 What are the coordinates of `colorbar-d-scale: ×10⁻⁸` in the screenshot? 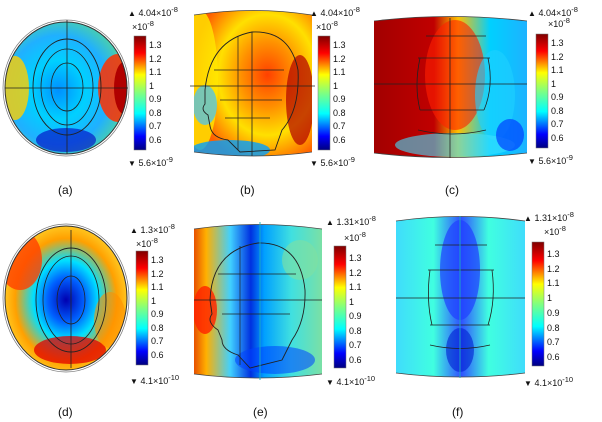 It's located at (147, 242).